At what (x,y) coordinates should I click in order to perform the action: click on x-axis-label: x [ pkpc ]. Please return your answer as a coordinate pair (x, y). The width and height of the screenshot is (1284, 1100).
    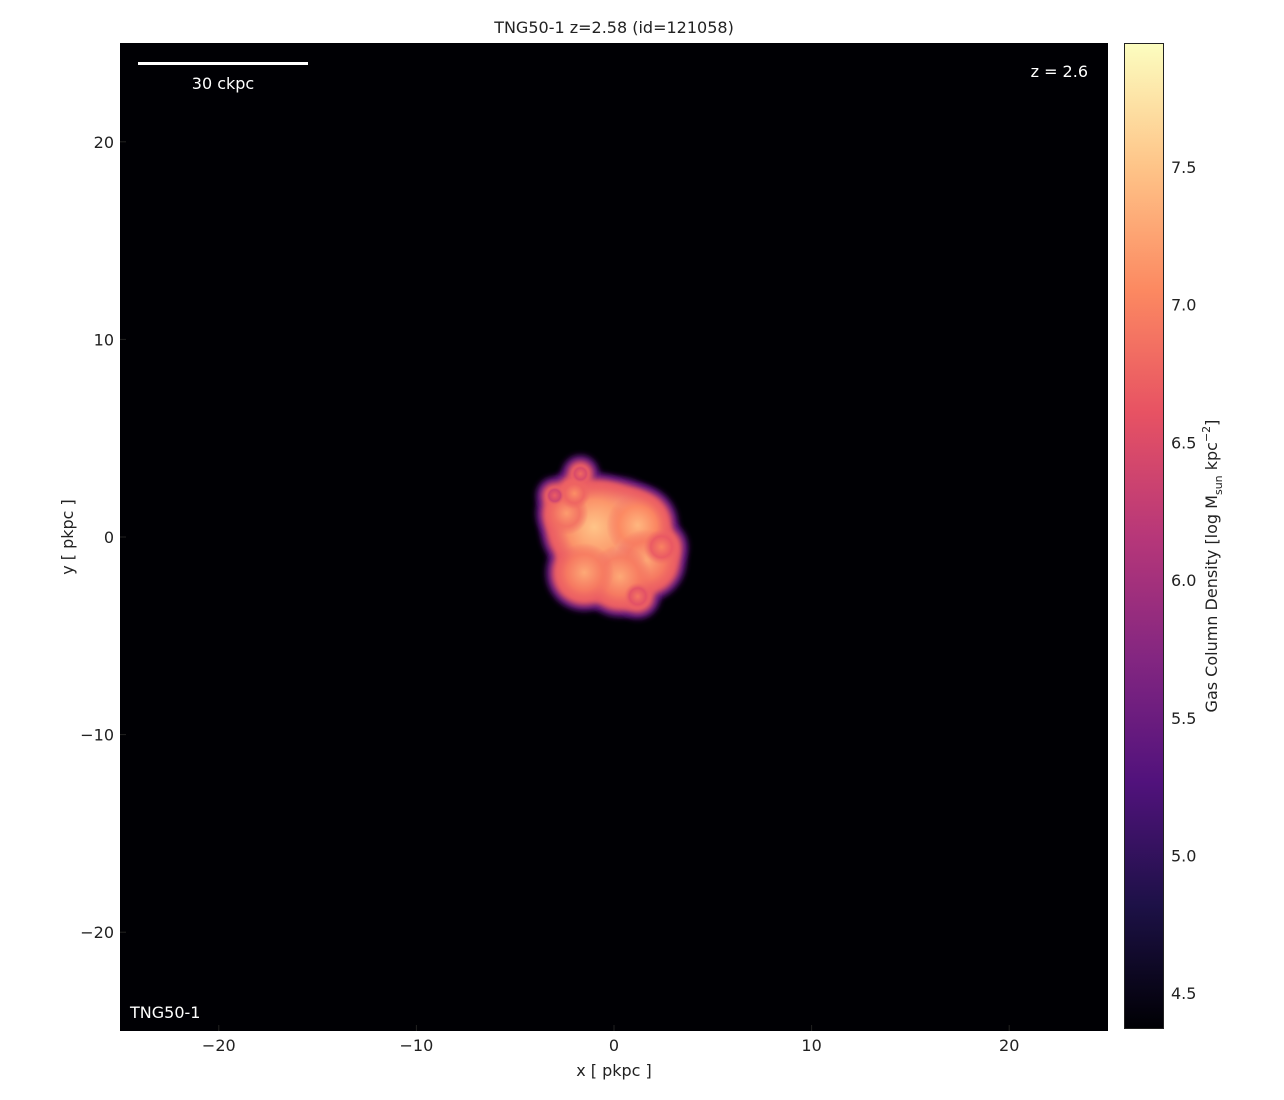
    Looking at the image, I should click on (614, 1070).